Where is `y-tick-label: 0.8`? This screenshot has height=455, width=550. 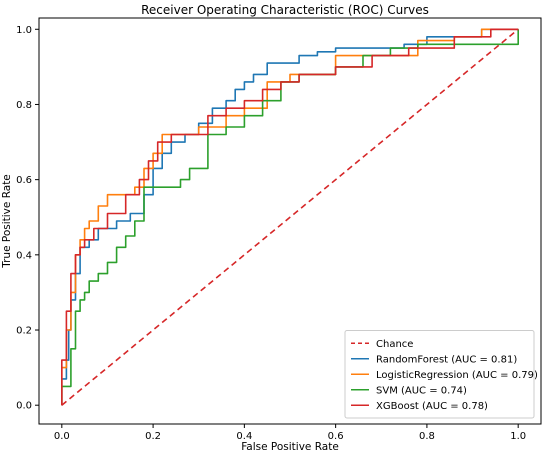
y-tick-label: 0.8 is located at coordinates (24, 105).